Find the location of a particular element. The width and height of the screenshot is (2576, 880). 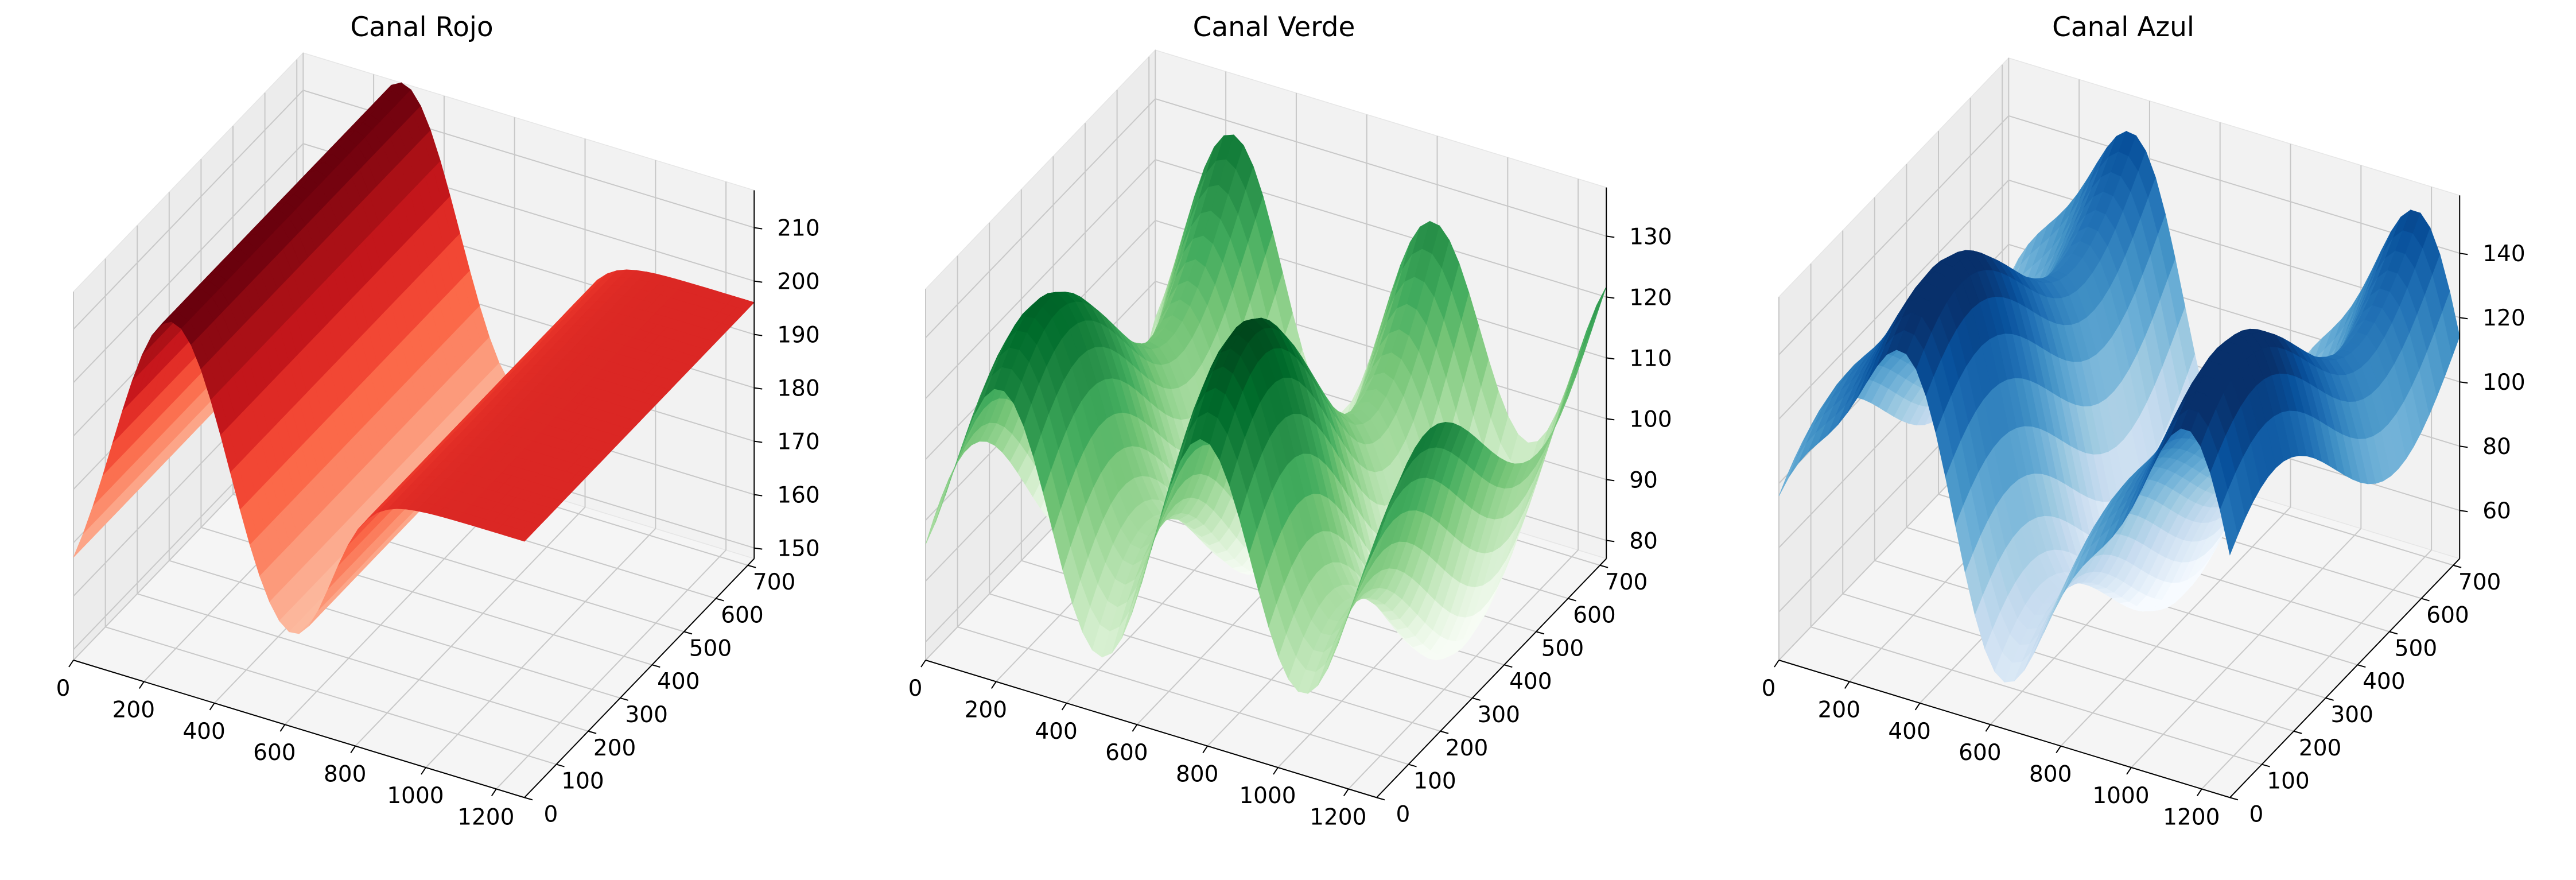

z-tick-label: 90 is located at coordinates (1643, 480).